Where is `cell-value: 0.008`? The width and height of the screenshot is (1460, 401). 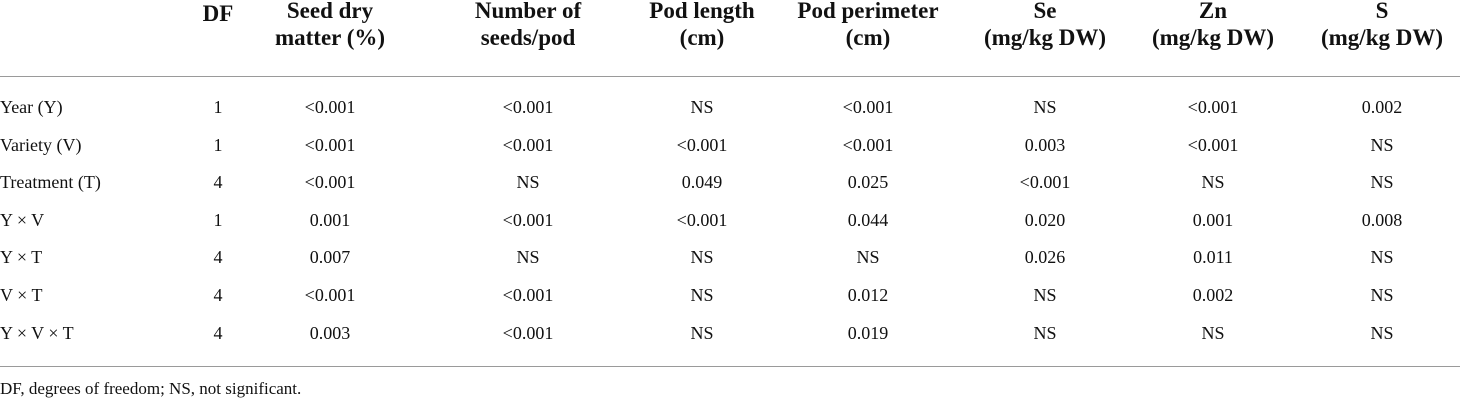
cell-value: 0.008 is located at coordinates (1382, 219).